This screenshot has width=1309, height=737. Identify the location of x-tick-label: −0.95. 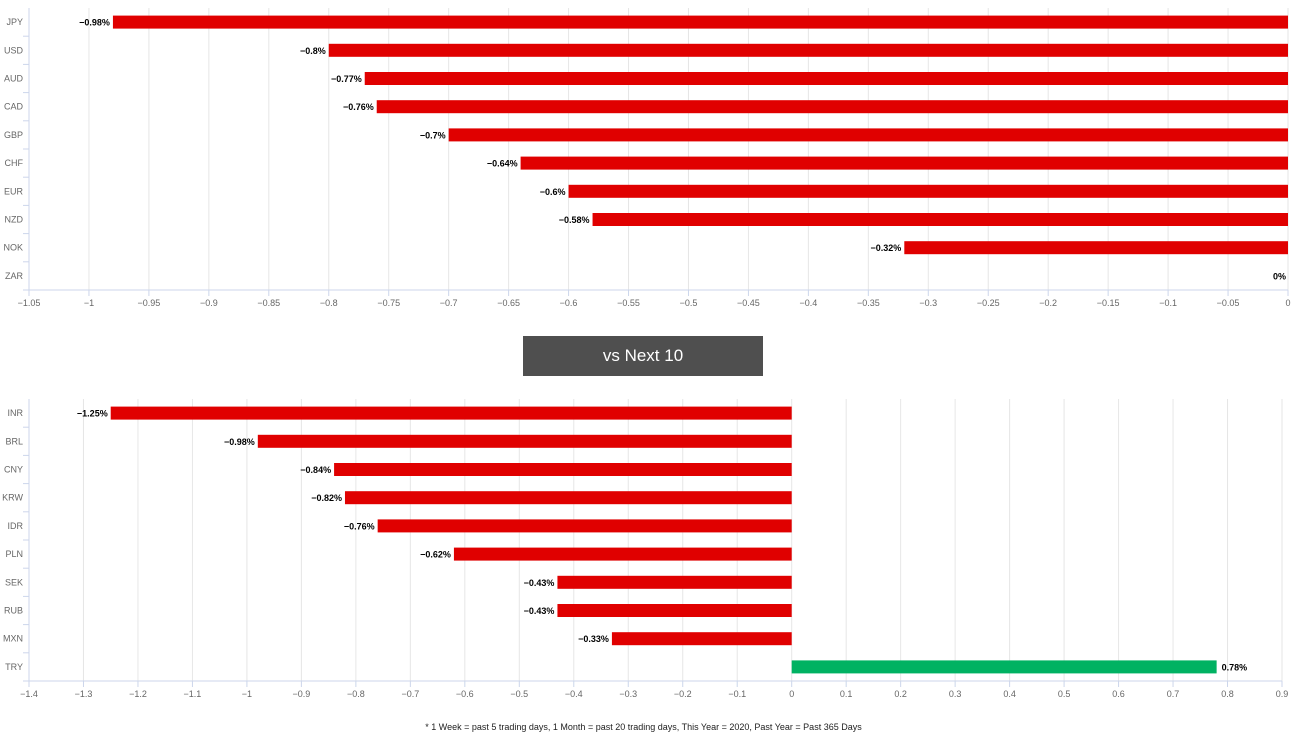
(149, 303).